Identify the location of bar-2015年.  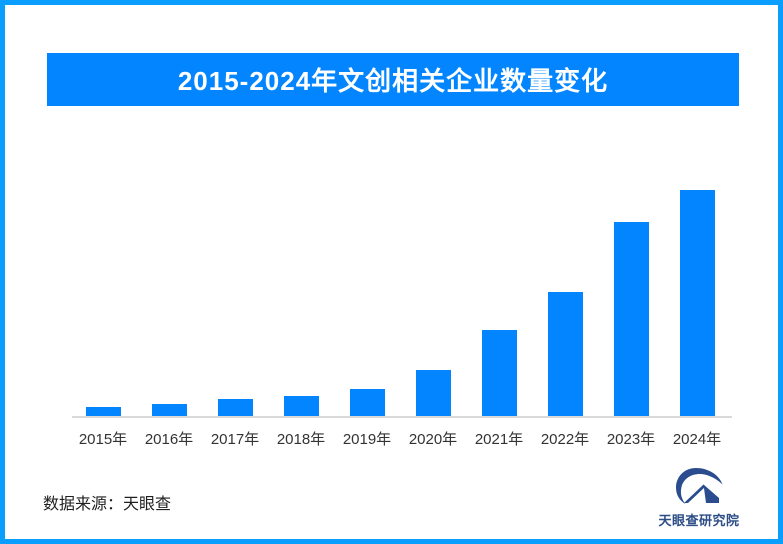
(103, 411).